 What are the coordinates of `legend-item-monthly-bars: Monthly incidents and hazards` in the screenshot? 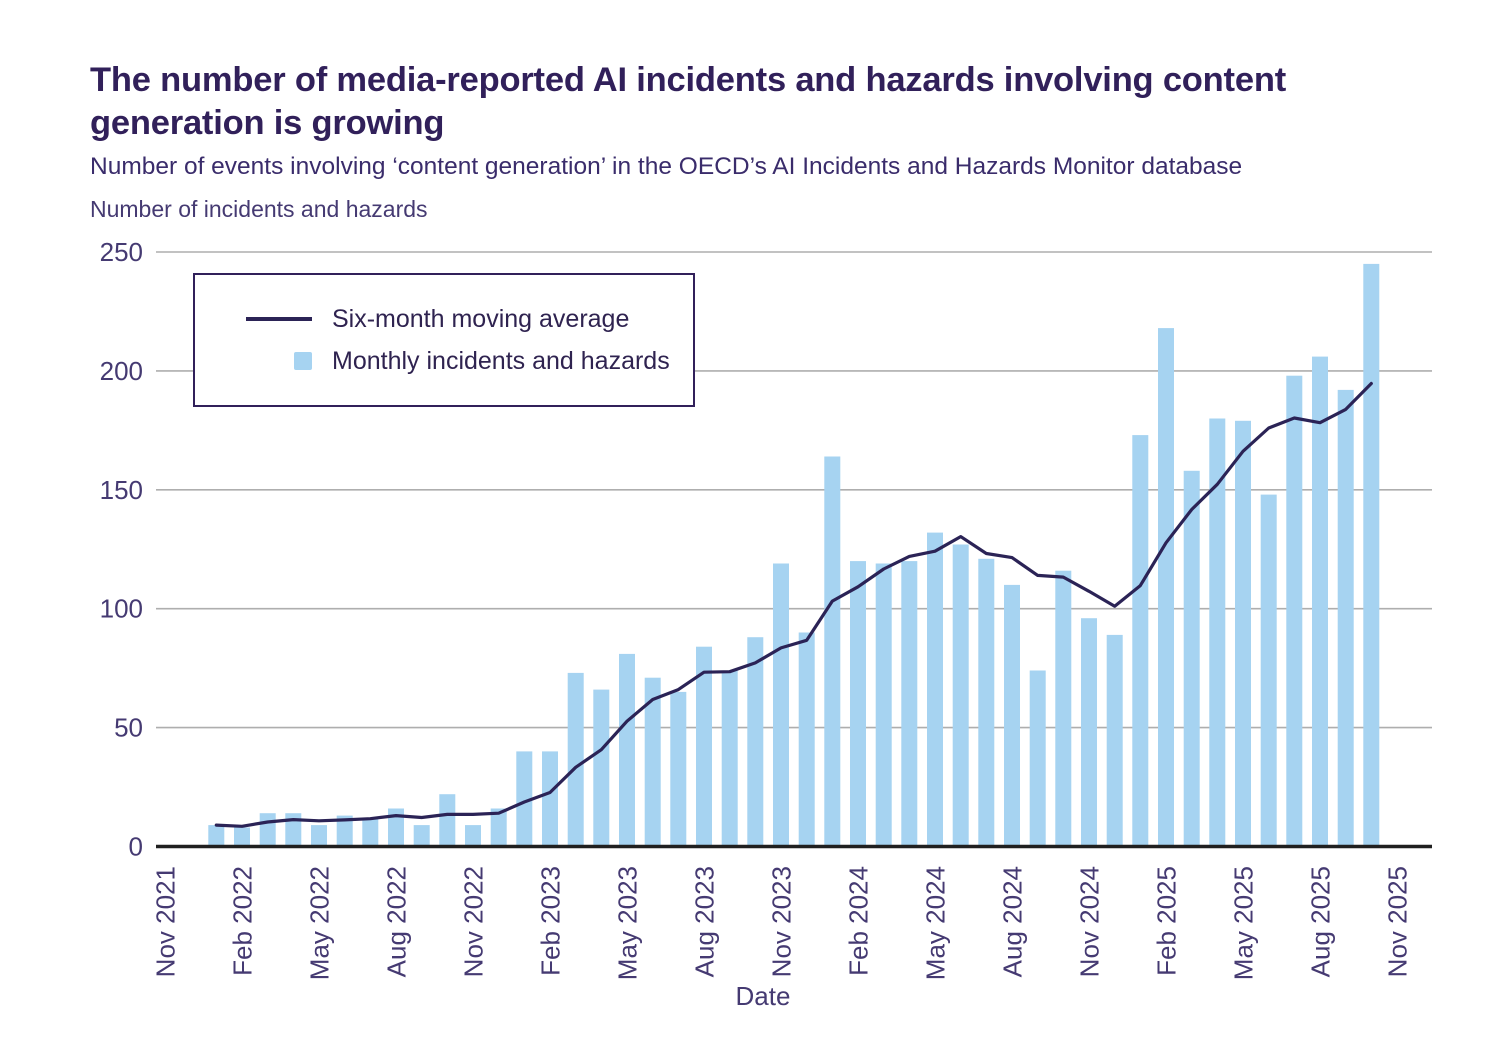 It's located at (456, 361).